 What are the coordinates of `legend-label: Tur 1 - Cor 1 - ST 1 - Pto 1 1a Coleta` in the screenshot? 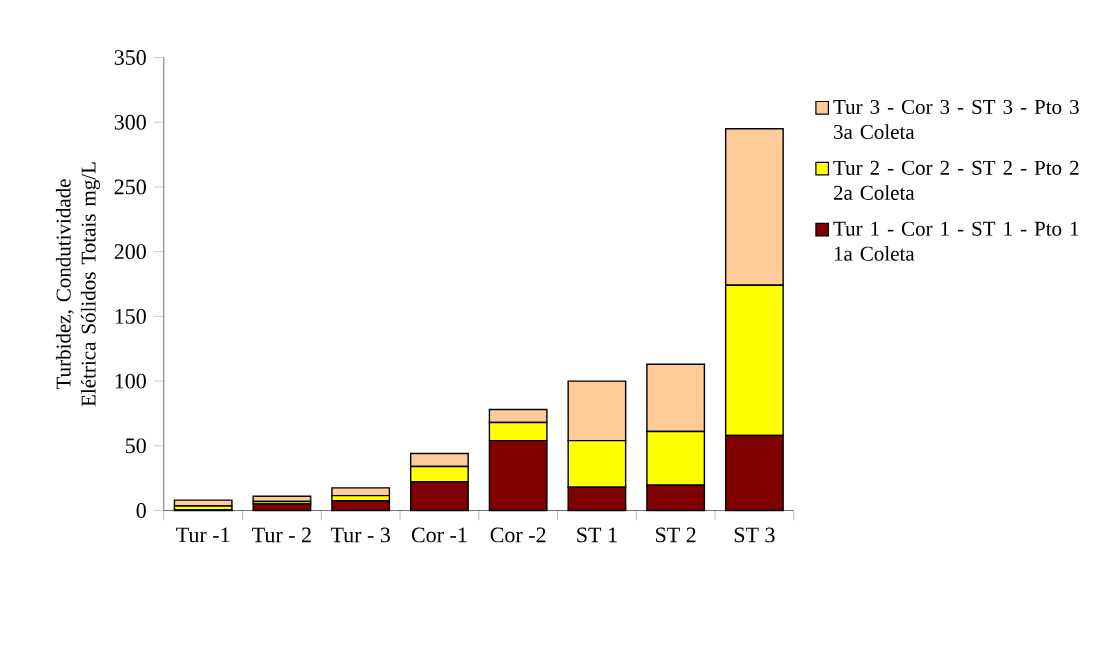 It's located at (956, 241).